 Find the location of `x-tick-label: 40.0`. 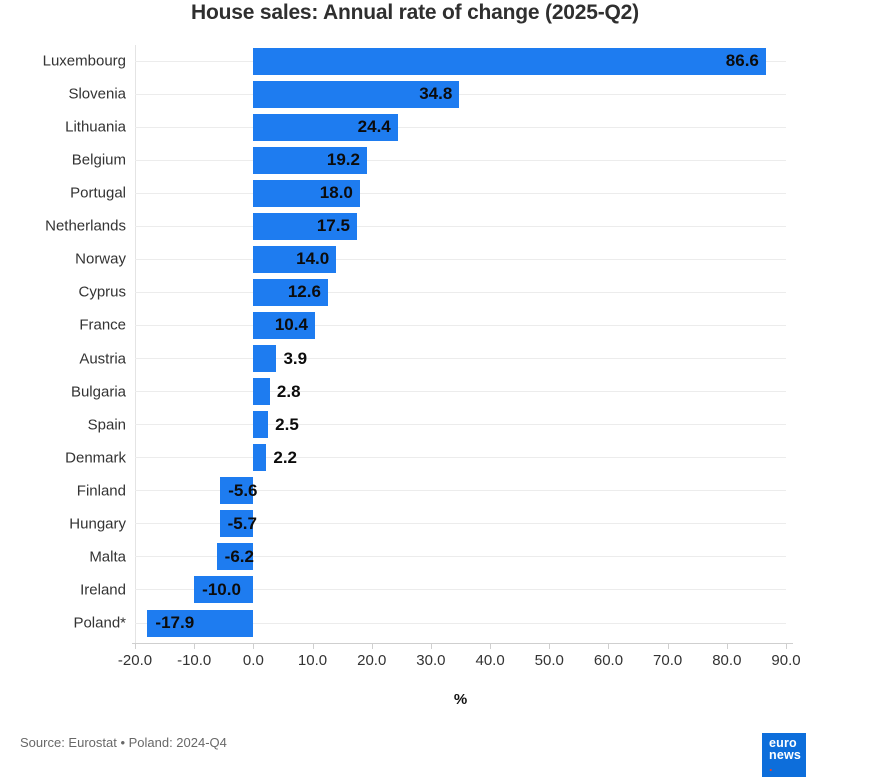

x-tick-label: 40.0 is located at coordinates (490, 660).